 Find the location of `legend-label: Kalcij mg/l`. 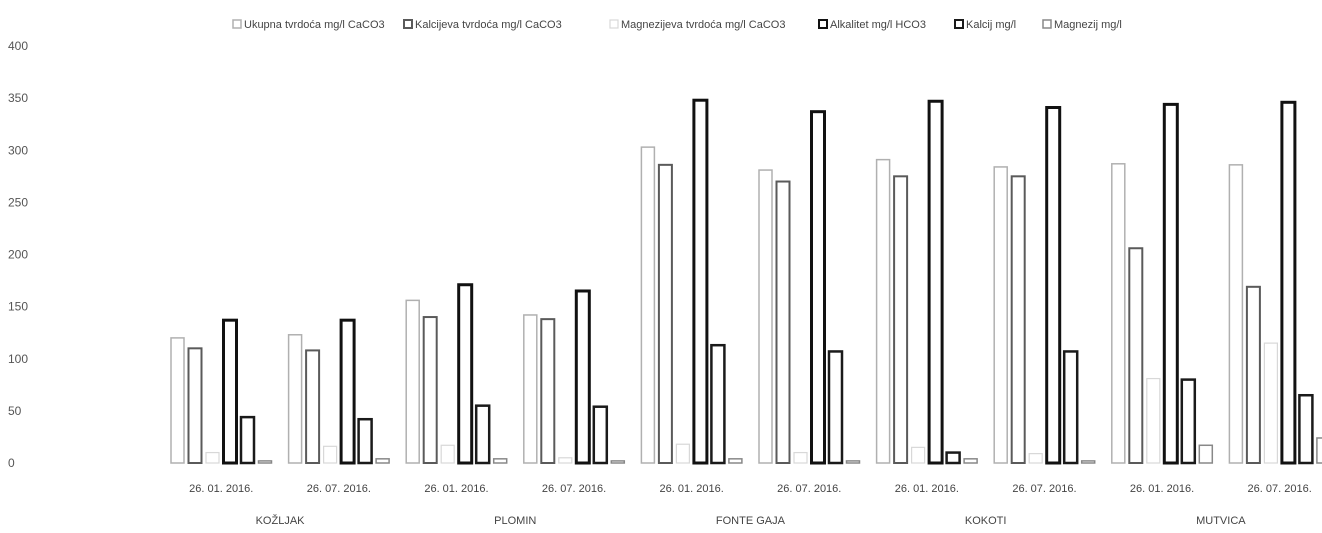

legend-label: Kalcij mg/l is located at coordinates (991, 25).